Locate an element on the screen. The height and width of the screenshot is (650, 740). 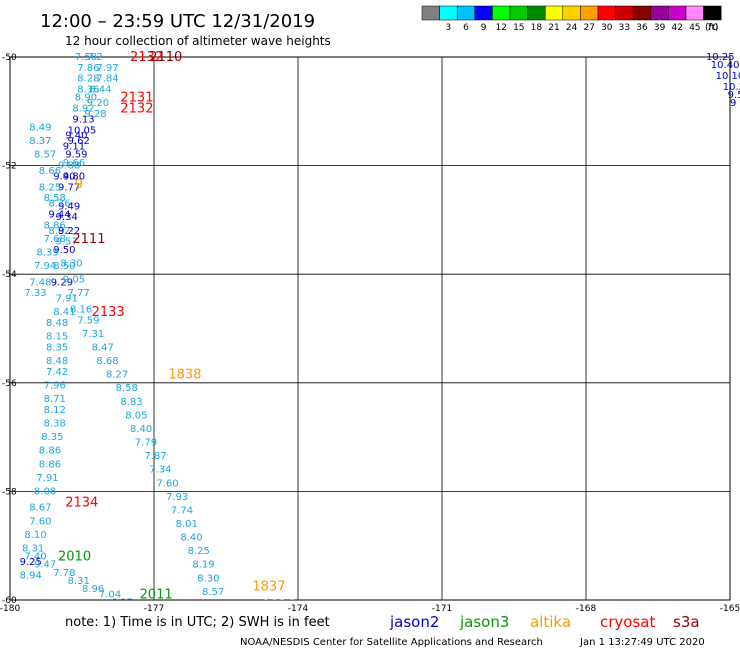
wave-height-value: 7.48 is located at coordinates (40, 282).